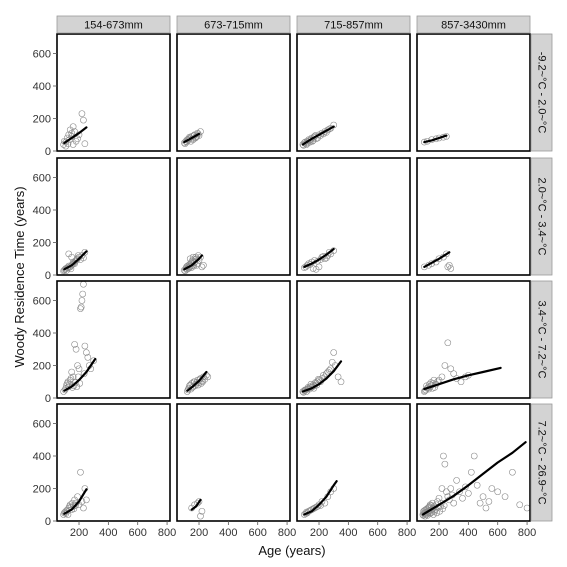  I want to click on y-tick-label: 0, so click(48, 399).